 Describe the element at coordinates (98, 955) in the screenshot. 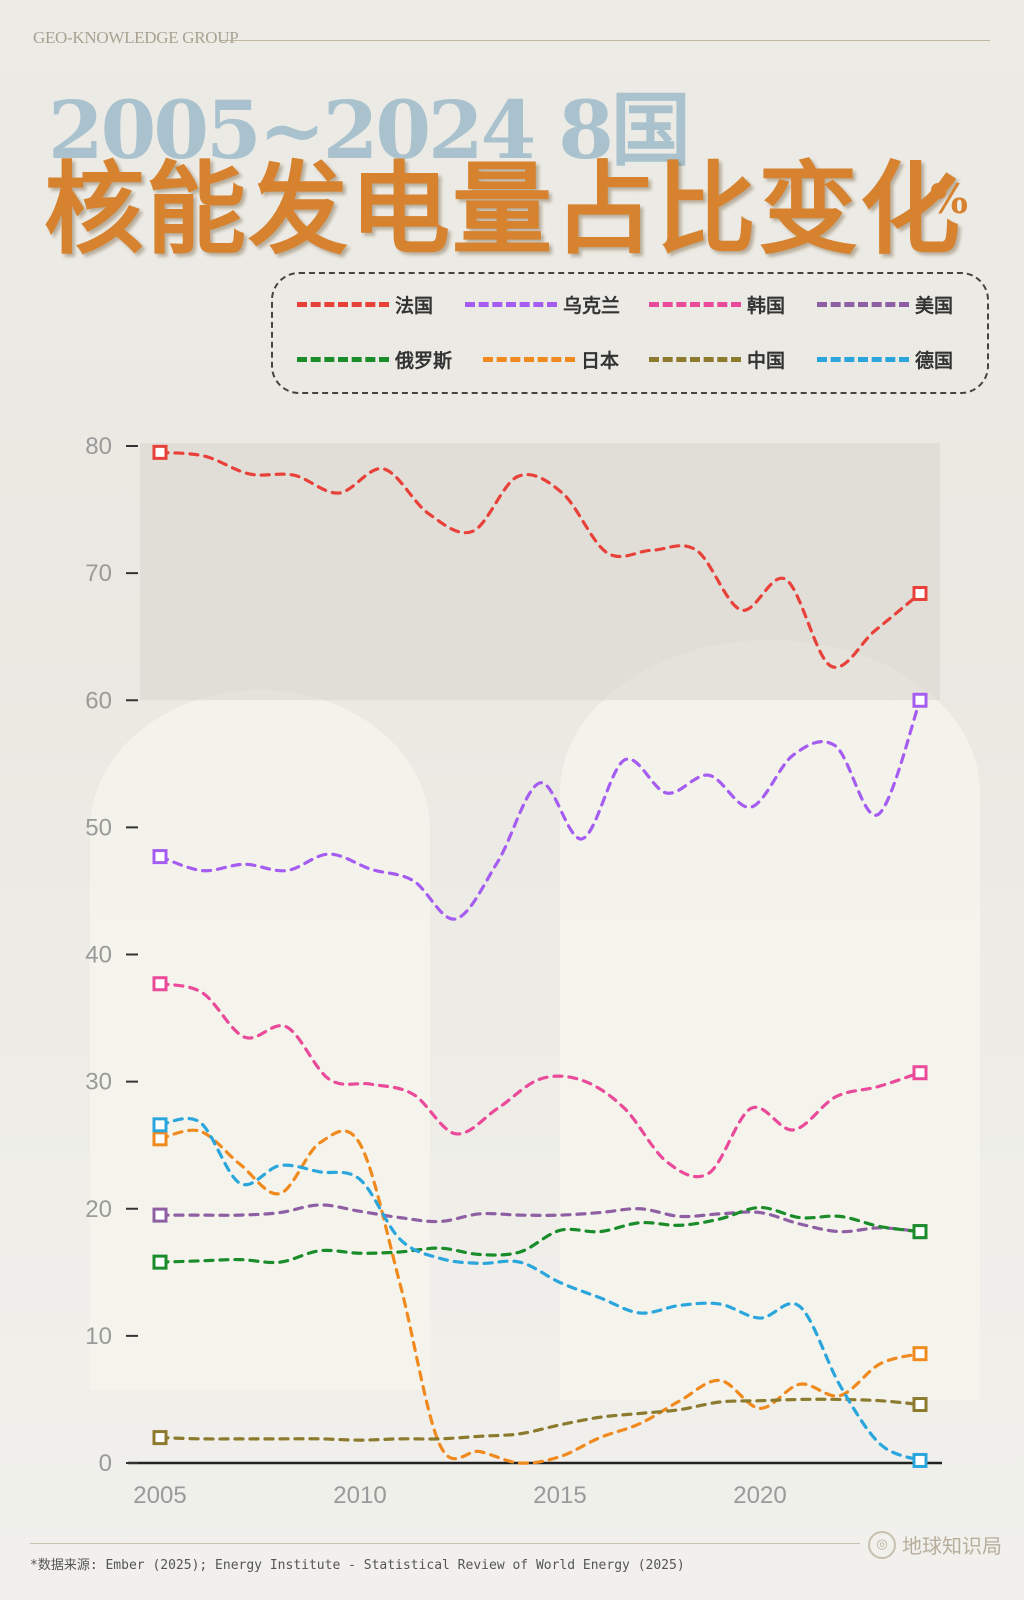

I see `y-tick-label: 40` at that location.